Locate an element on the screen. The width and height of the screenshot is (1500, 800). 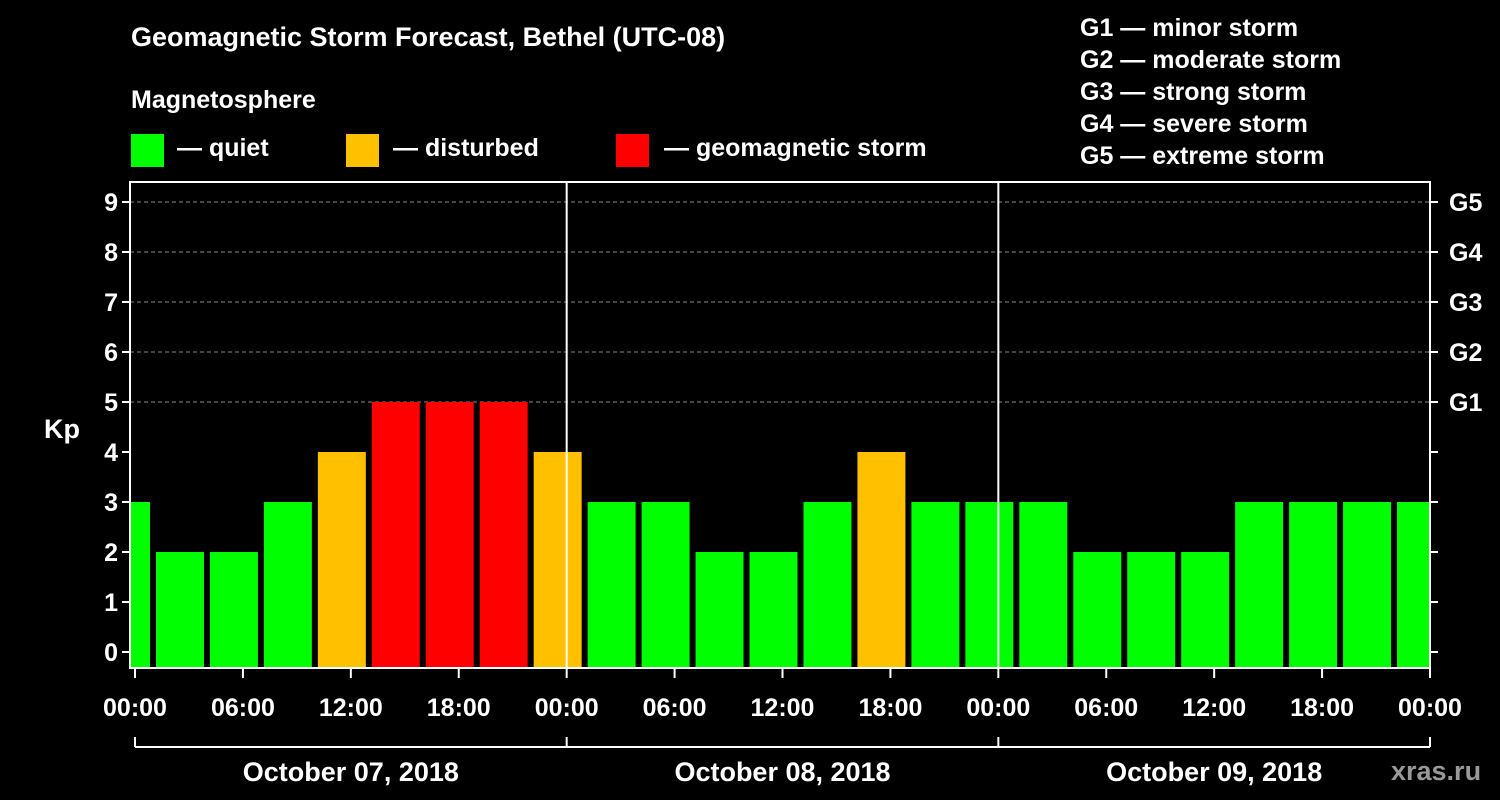
x-tick-label-5: 06:00 is located at coordinates (675, 708).